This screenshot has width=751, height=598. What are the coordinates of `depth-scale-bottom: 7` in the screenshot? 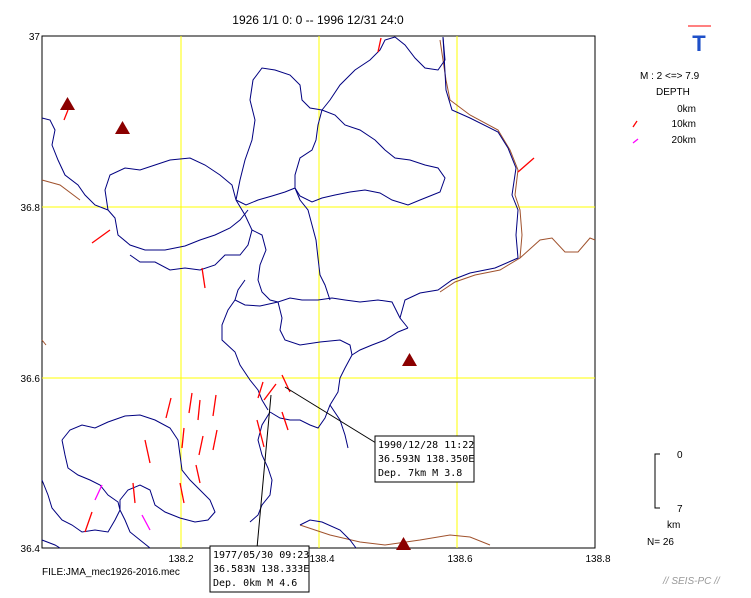 It's located at (680, 509).